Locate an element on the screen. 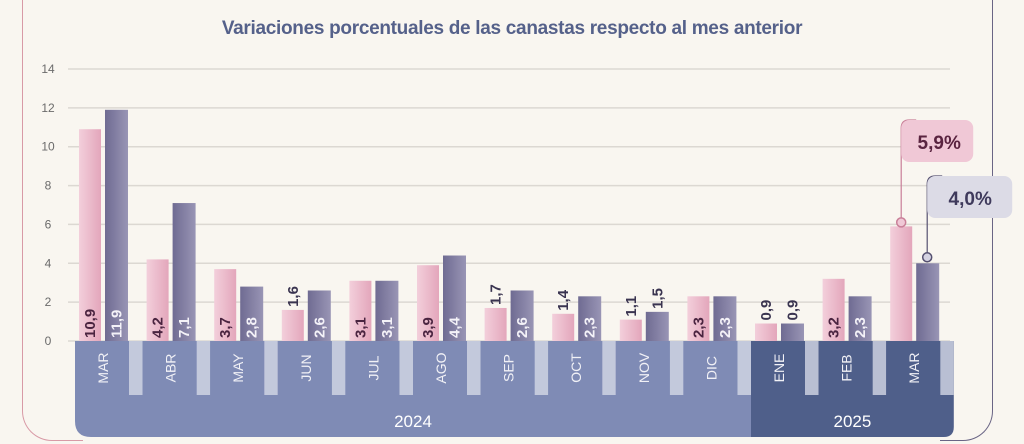 Image resolution: width=1024 pixels, height=444 pixels. month-label: JUN is located at coordinates (306, 367).